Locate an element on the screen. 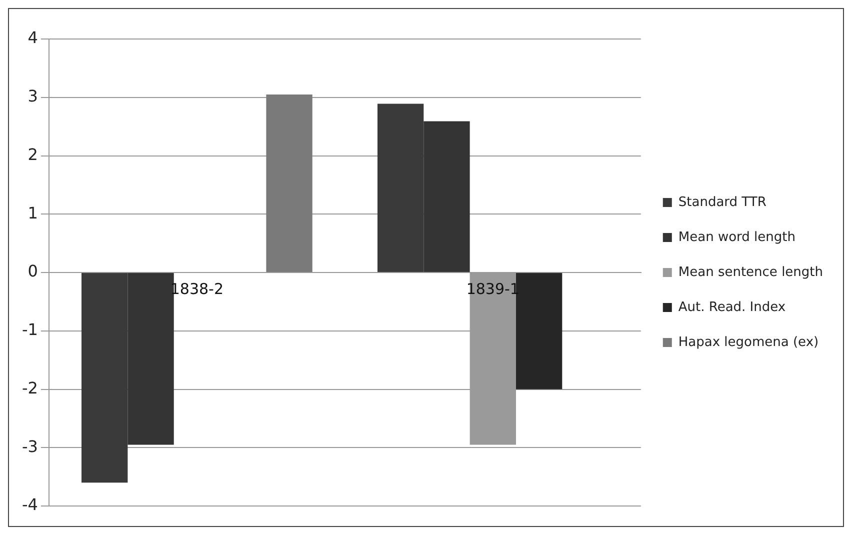  y-tick-label: 3 is located at coordinates (33, 96).